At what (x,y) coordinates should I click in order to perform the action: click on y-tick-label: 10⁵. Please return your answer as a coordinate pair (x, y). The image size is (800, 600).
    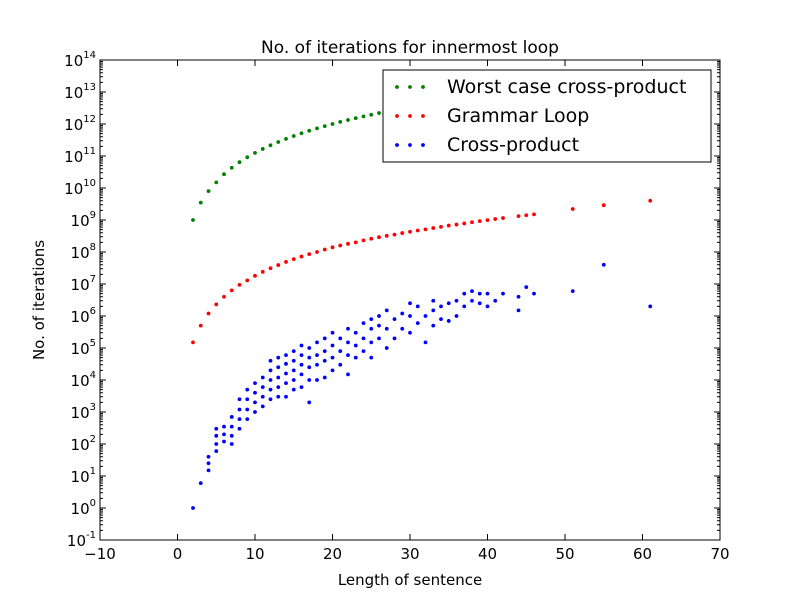
    Looking at the image, I should click on (83, 348).